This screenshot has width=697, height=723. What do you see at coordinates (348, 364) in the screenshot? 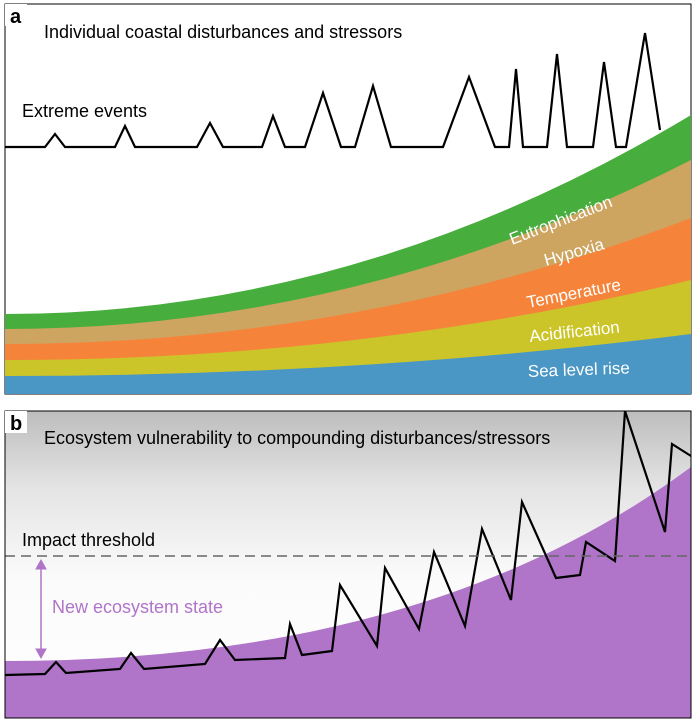
I see `band-sea-level-rise` at bounding box center [348, 364].